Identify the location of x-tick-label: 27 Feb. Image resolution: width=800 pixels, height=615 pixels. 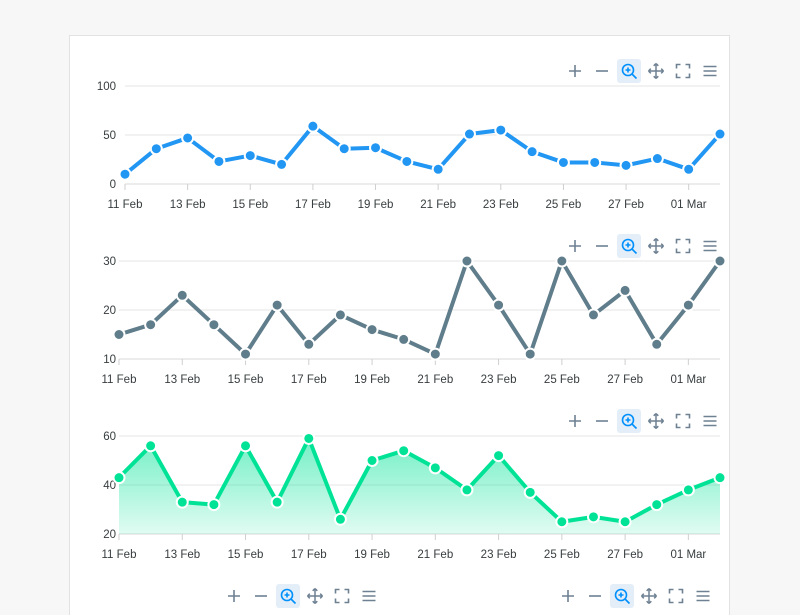
(625, 555).